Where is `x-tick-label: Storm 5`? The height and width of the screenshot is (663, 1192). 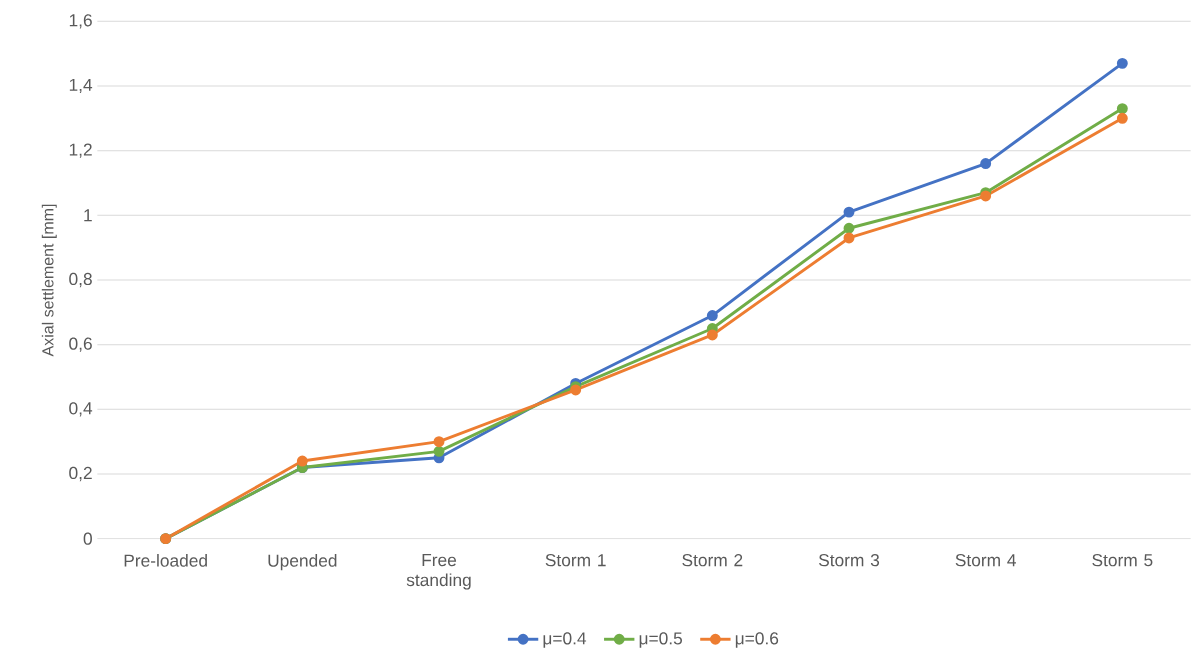
x-tick-label: Storm 5 is located at coordinates (1122, 560).